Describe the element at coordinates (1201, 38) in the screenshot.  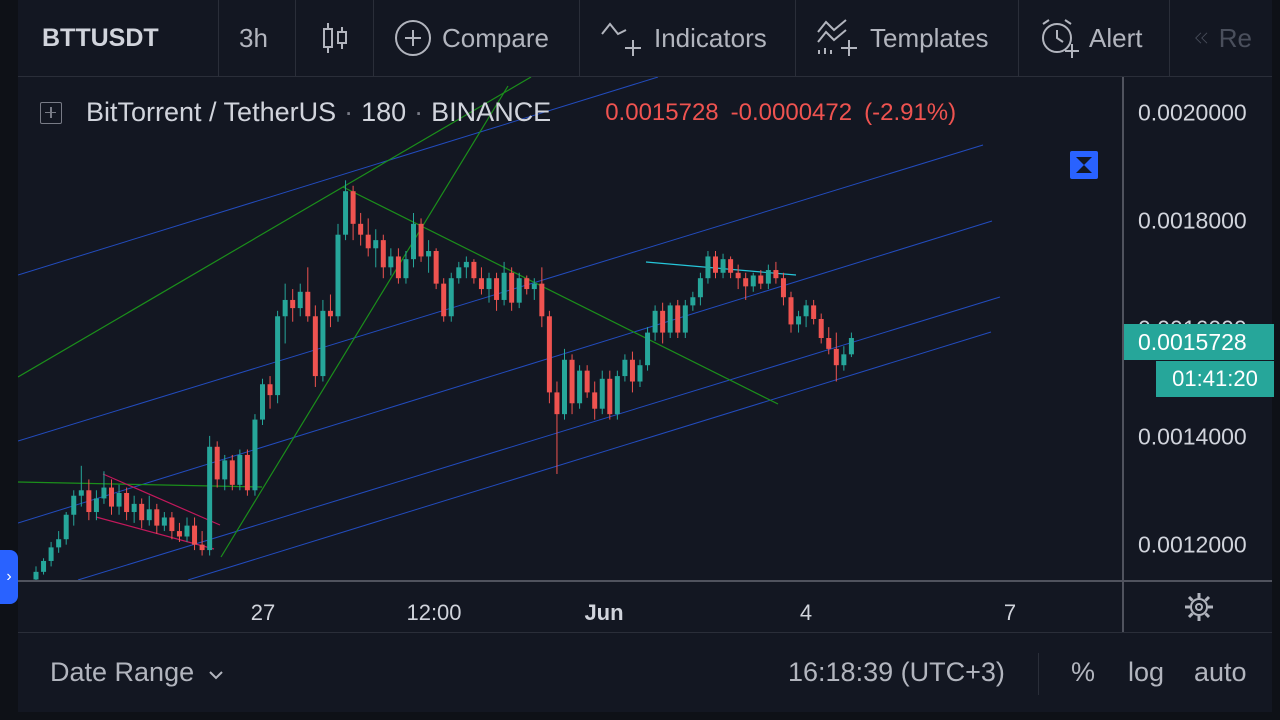
I see `rewind-icon` at that location.